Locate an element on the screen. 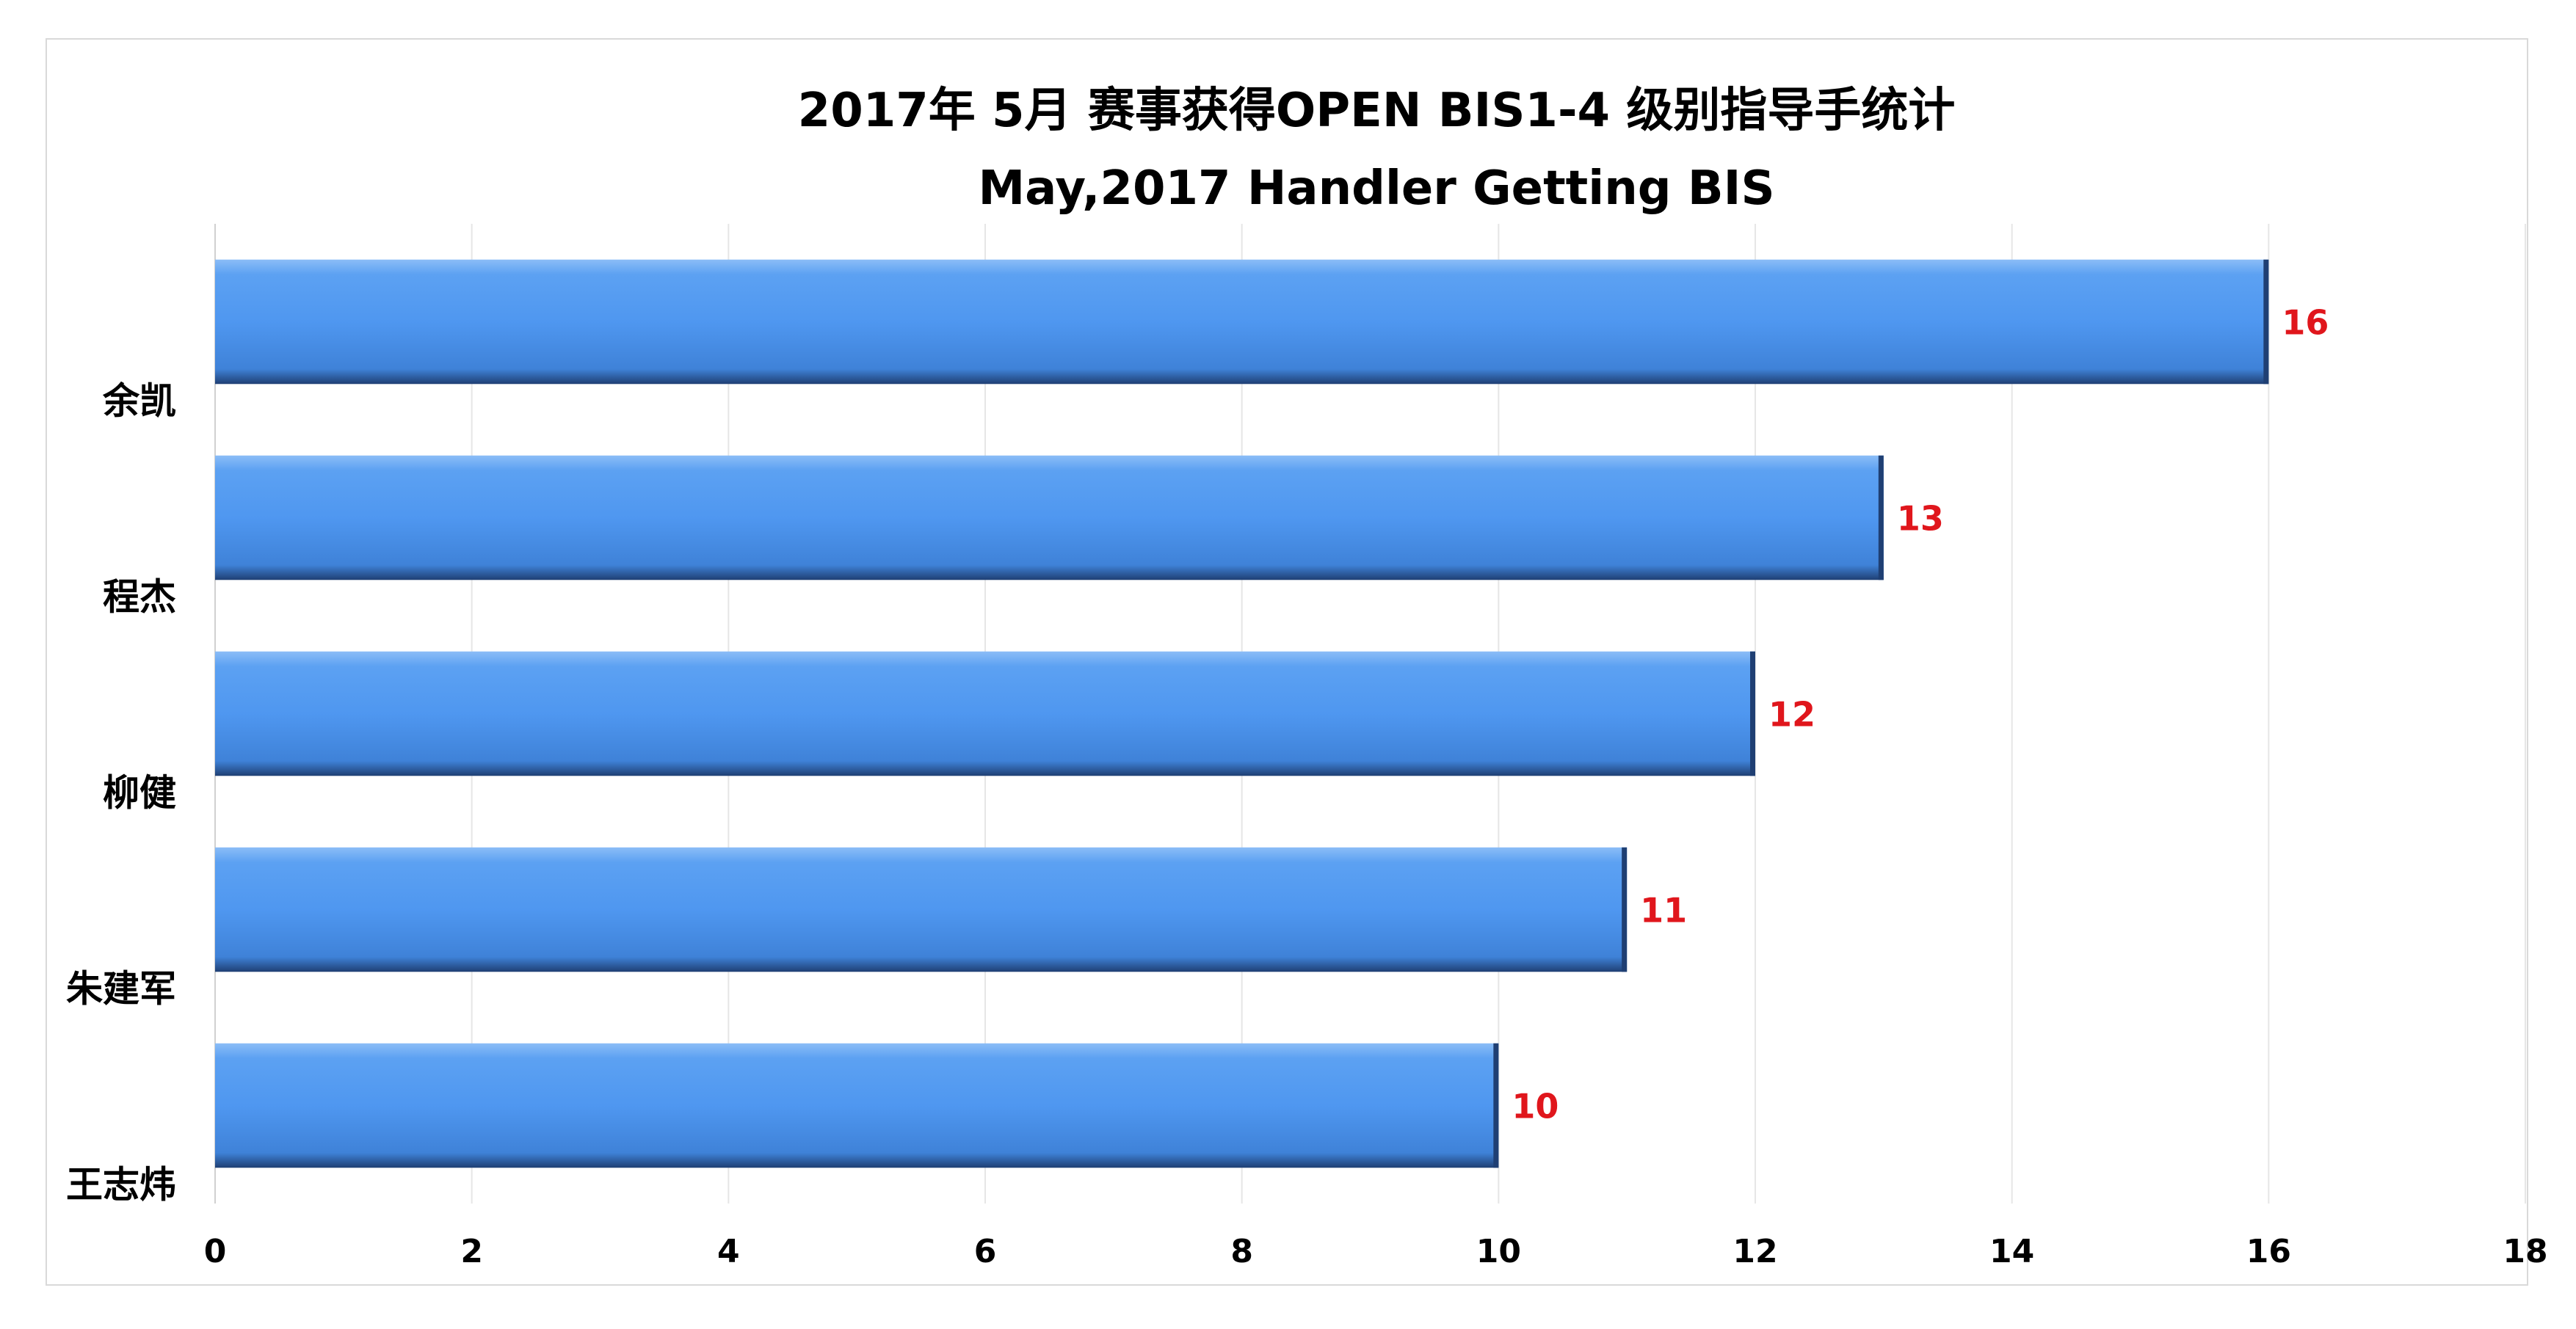 The image size is (2576, 1329). chart-subtitle: May,2017 Handler Getting BIS is located at coordinates (1376, 188).